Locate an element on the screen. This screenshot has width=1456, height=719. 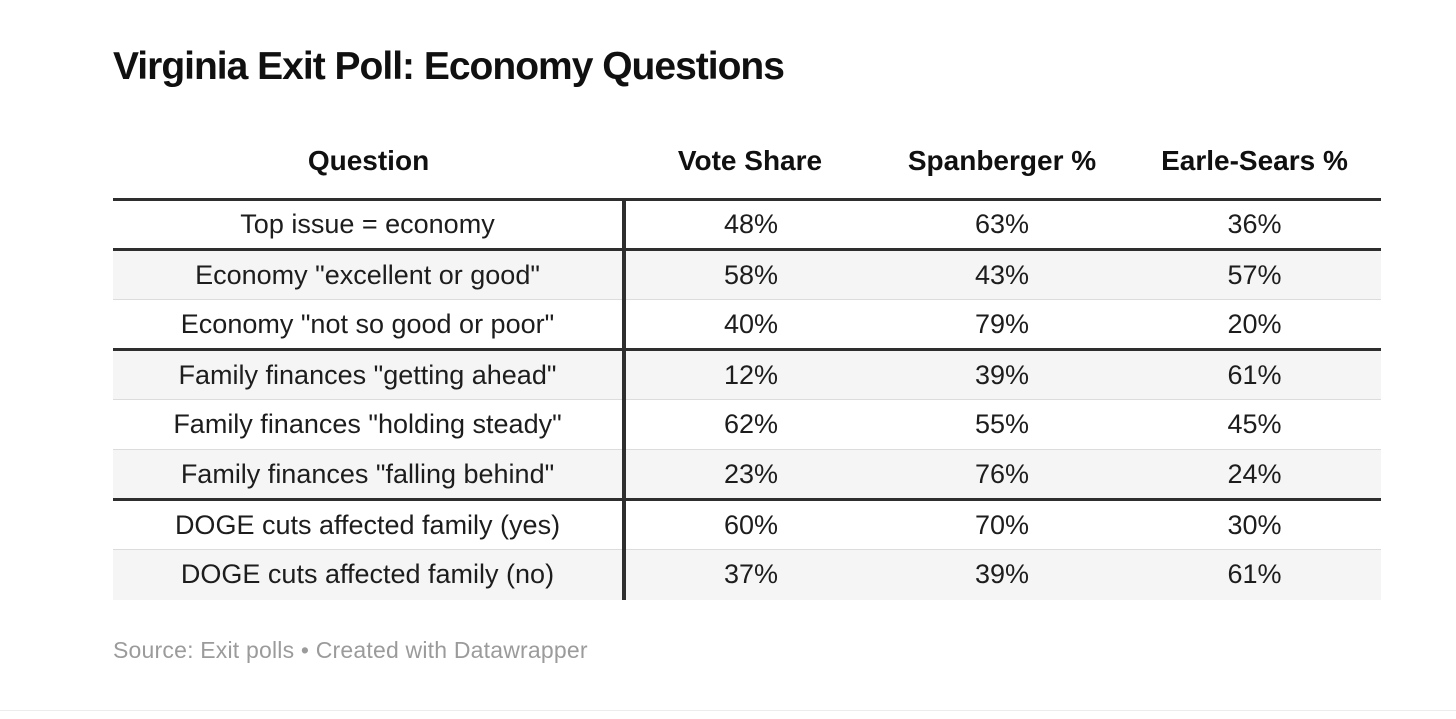
question-cell: Family finances "holding steady" is located at coordinates (369, 424).